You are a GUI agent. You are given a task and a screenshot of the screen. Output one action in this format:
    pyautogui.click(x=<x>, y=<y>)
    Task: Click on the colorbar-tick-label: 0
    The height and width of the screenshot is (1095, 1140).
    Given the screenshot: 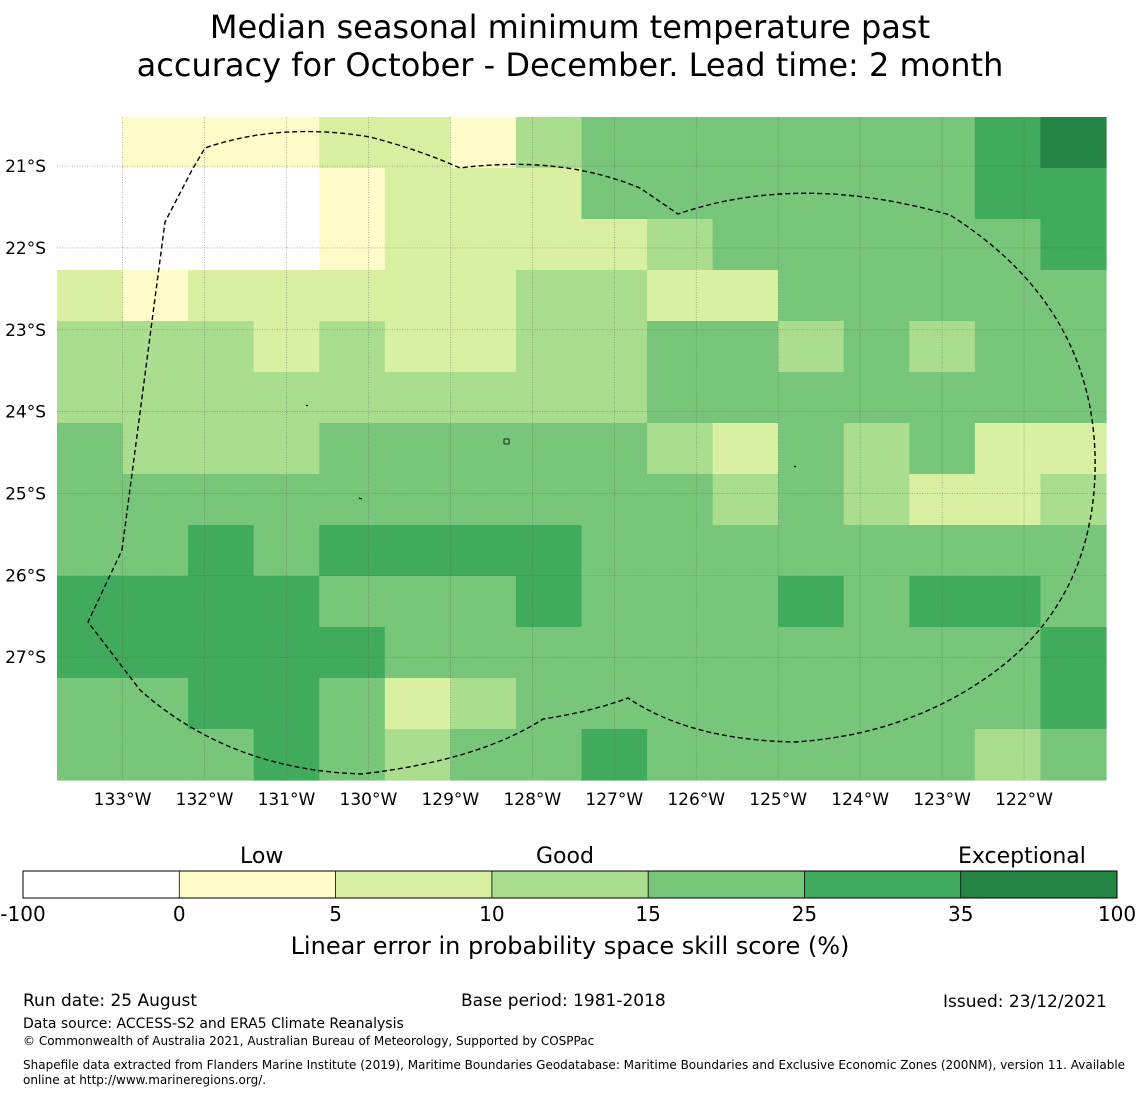 What is the action you would take?
    pyautogui.click(x=179, y=914)
    